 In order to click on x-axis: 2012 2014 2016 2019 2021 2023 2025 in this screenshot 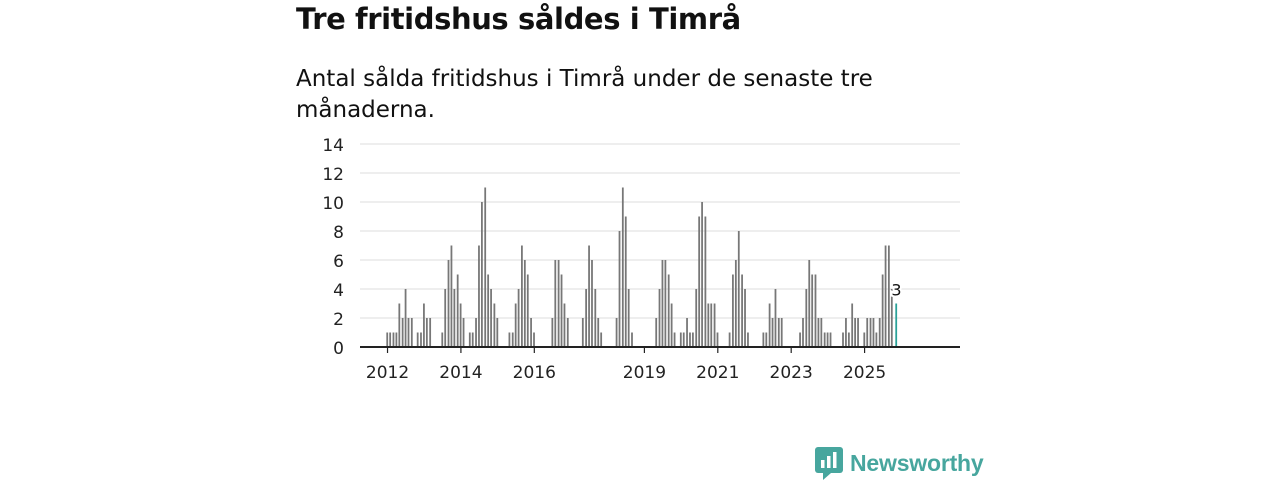, I will do `click(660, 364)`.